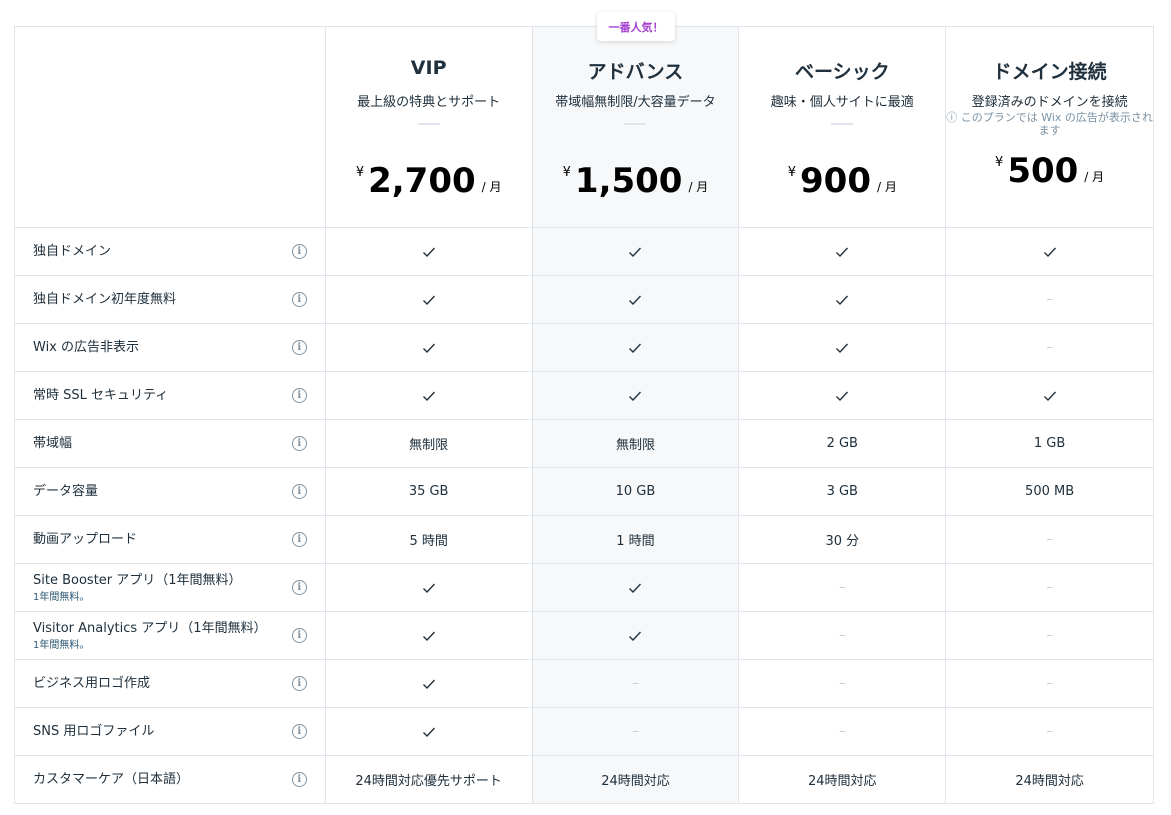  Describe the element at coordinates (429, 779) in the screenshot. I see `feature-cell: 24時間対応優先サポート` at that location.